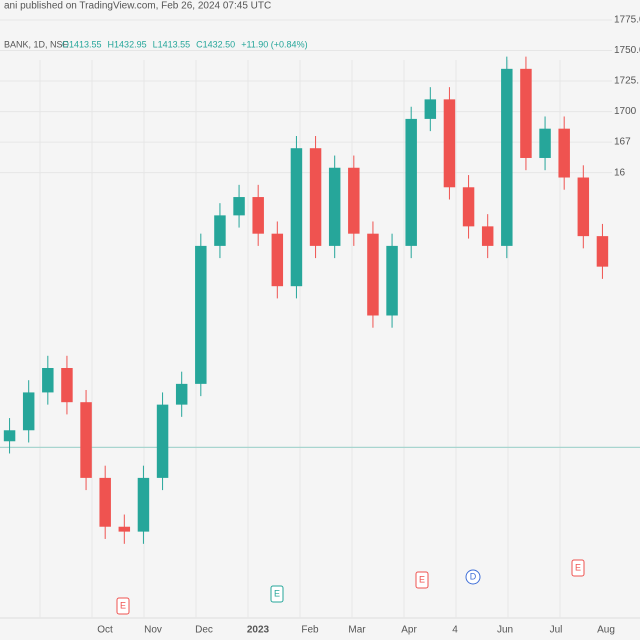  Describe the element at coordinates (620, 172) in the screenshot. I see `y-tick-label: 16` at that location.